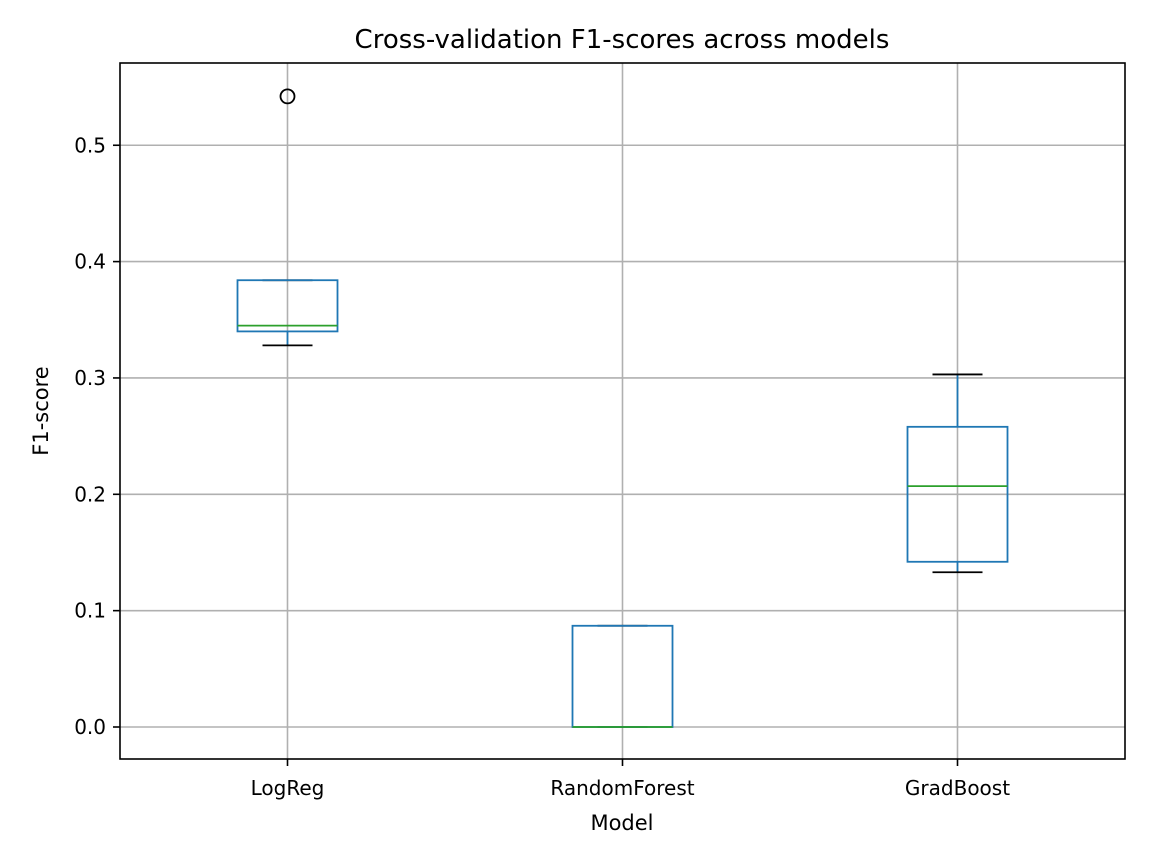 The height and width of the screenshot is (864, 1152). What do you see at coordinates (90, 262) in the screenshot?
I see `y-tick-label: 0.4` at bounding box center [90, 262].